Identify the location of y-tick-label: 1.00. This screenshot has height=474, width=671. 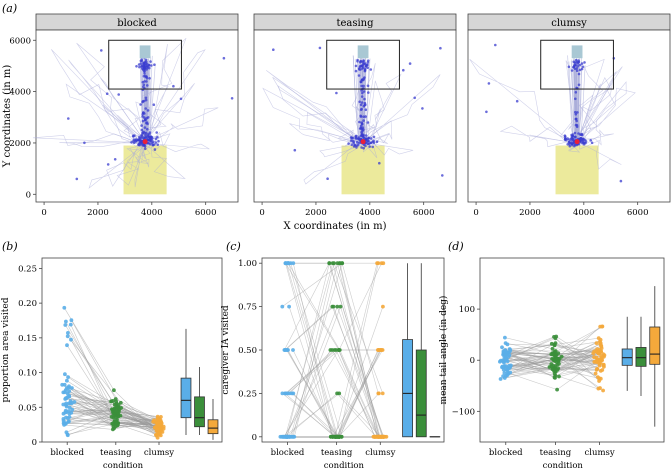
(247, 264).